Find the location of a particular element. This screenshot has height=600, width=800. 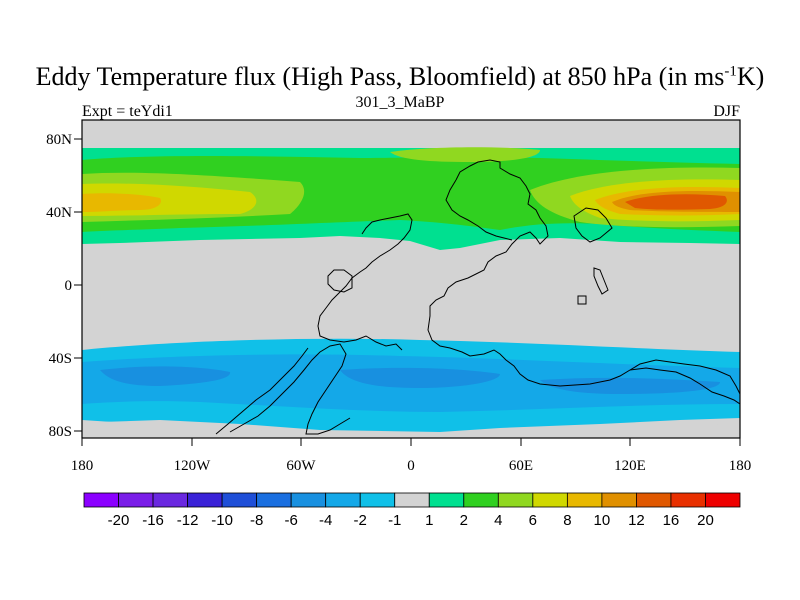

colorbar-label: 20 is located at coordinates (705, 520).